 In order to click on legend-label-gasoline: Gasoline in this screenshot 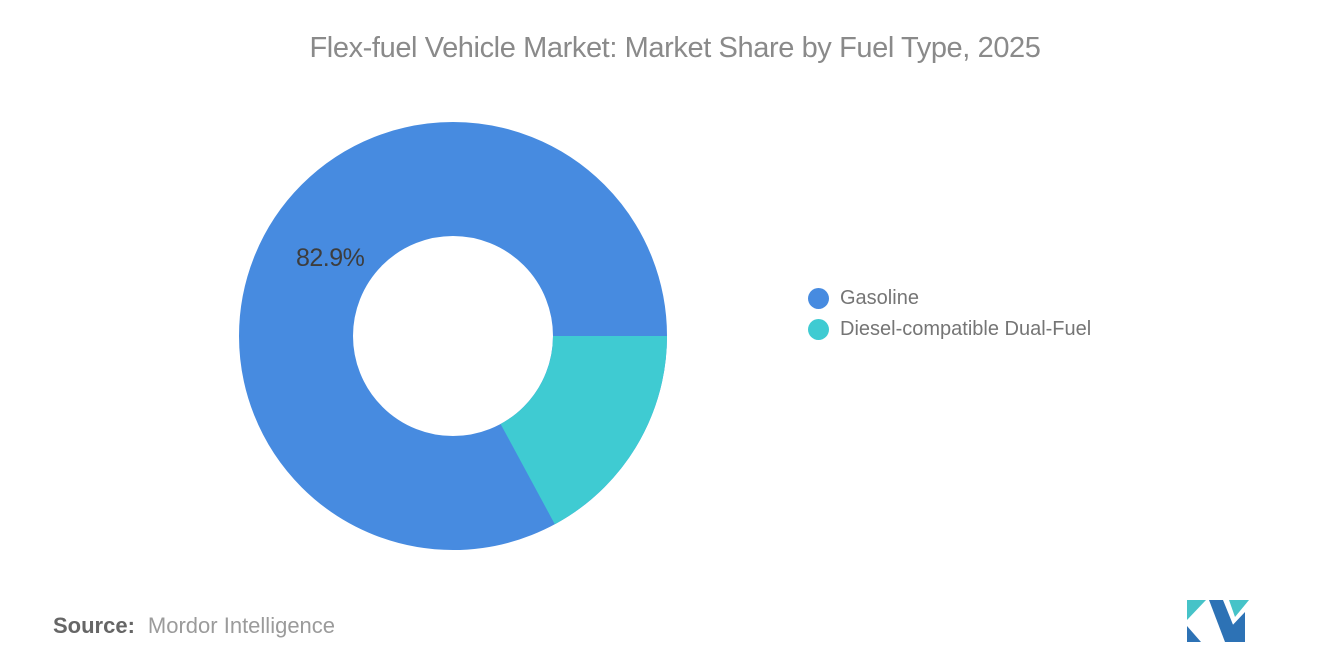, I will do `click(879, 298)`.